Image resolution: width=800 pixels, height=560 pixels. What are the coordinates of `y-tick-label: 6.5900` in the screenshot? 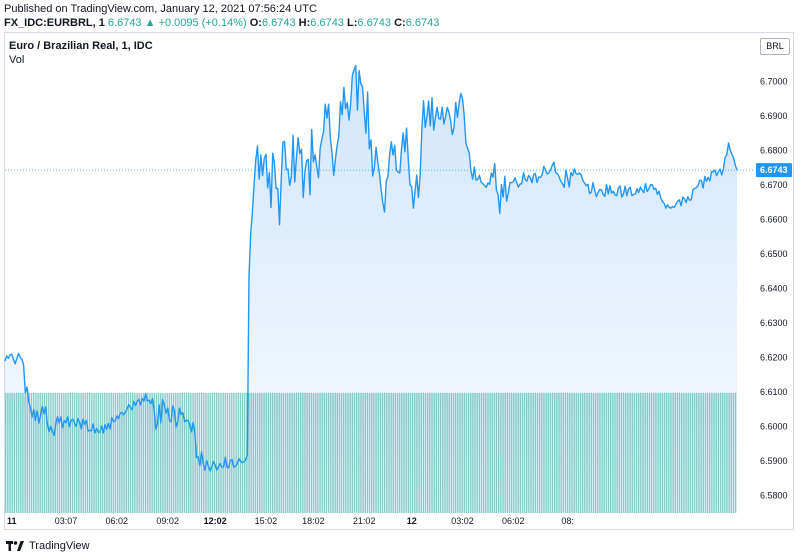 It's located at (774, 461).